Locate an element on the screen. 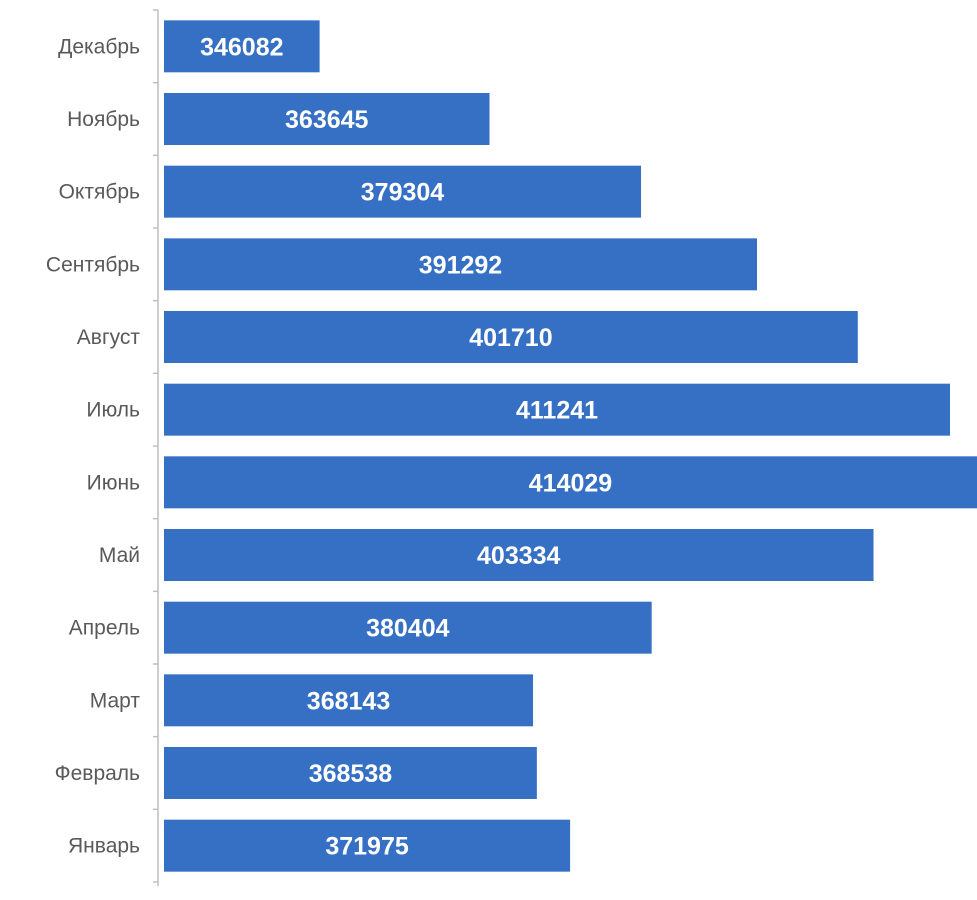 The height and width of the screenshot is (900, 977). data-label: 346082 is located at coordinates (241, 47).